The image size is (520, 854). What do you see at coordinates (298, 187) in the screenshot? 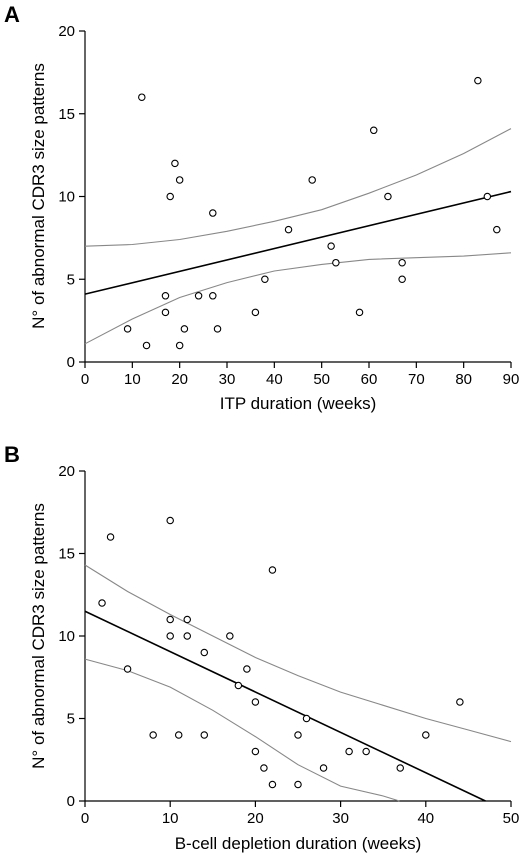
I see `panel-a-ci-upper-line` at bounding box center [298, 187].